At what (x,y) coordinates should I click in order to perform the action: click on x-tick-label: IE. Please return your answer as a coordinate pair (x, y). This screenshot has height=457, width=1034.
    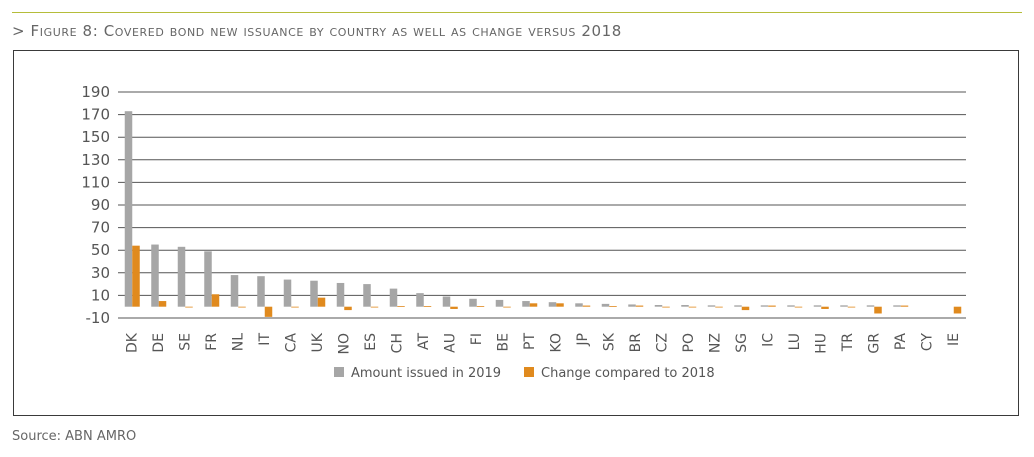
    Looking at the image, I should click on (954, 339).